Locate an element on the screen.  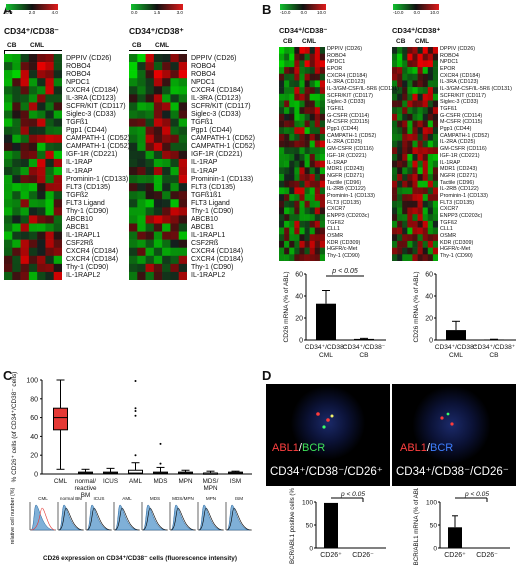
gene-label: IL-1RAPL2 is located at coordinates (83, 276).